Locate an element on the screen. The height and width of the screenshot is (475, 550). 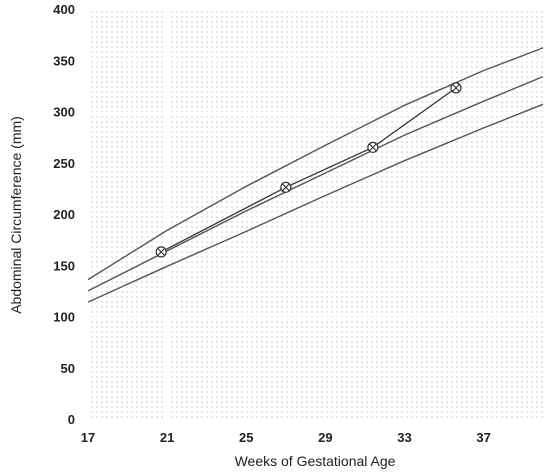
x-tick-label: 21 is located at coordinates (167, 437).